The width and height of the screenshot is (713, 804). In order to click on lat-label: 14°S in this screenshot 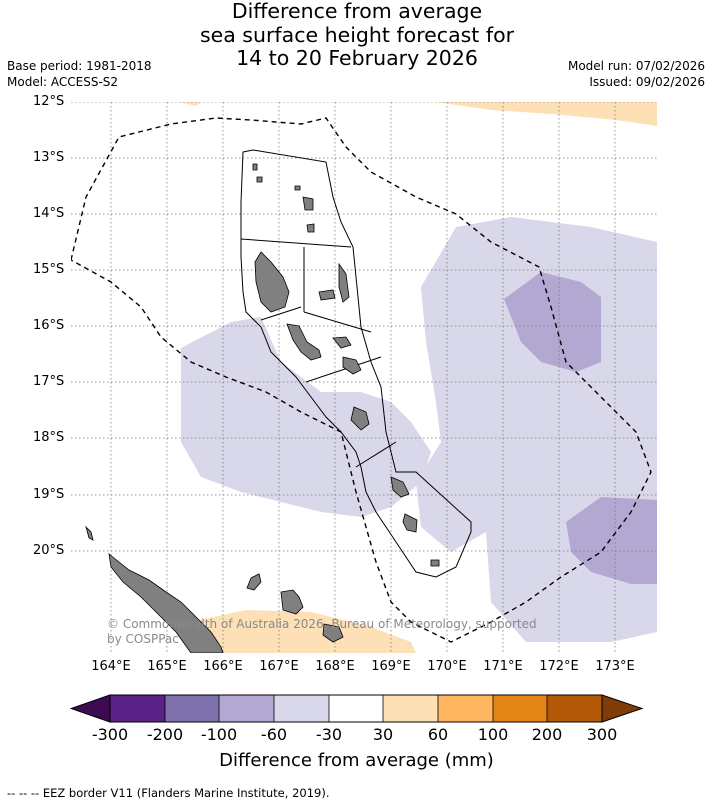, I will do `click(49, 213)`.